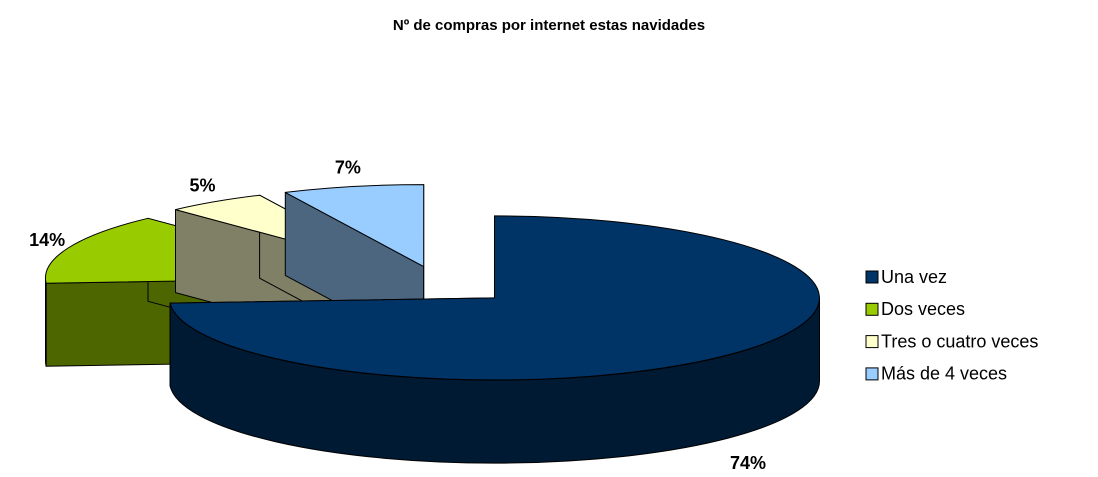  Describe the element at coordinates (47, 240) in the screenshot. I see `data-label: 14%` at that location.